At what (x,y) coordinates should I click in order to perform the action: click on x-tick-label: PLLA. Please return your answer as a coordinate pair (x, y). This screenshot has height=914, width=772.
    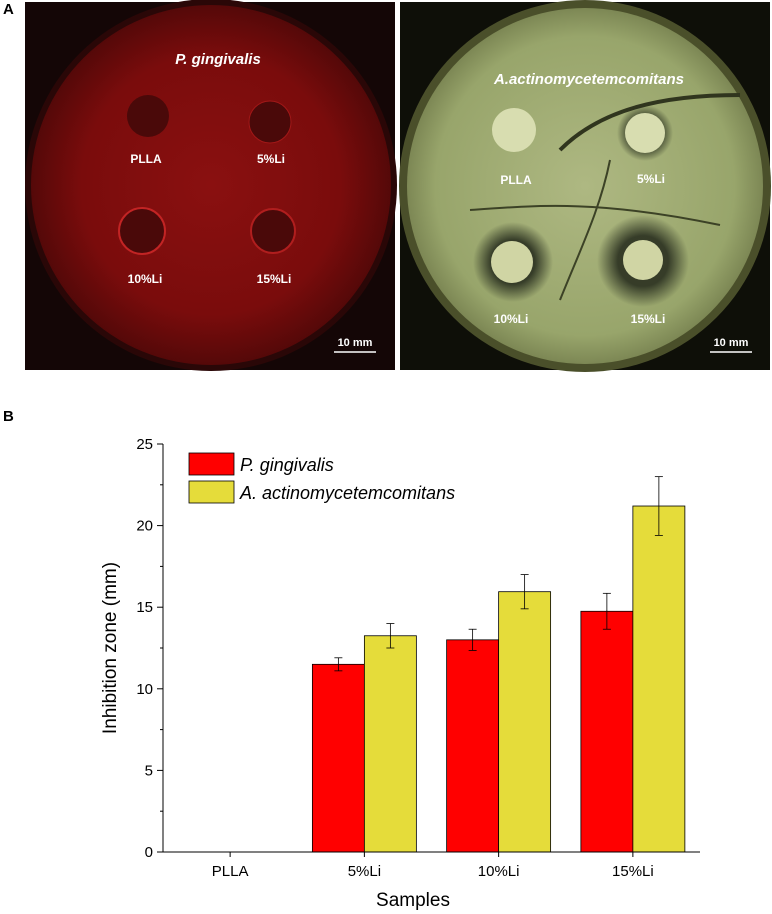
    Looking at the image, I should click on (230, 871).